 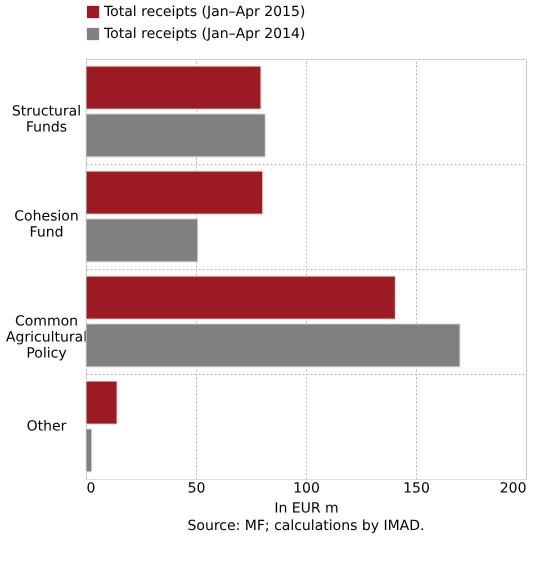 I want to click on y-tick-label: Common Agricultural Policy, so click(x=47, y=338).